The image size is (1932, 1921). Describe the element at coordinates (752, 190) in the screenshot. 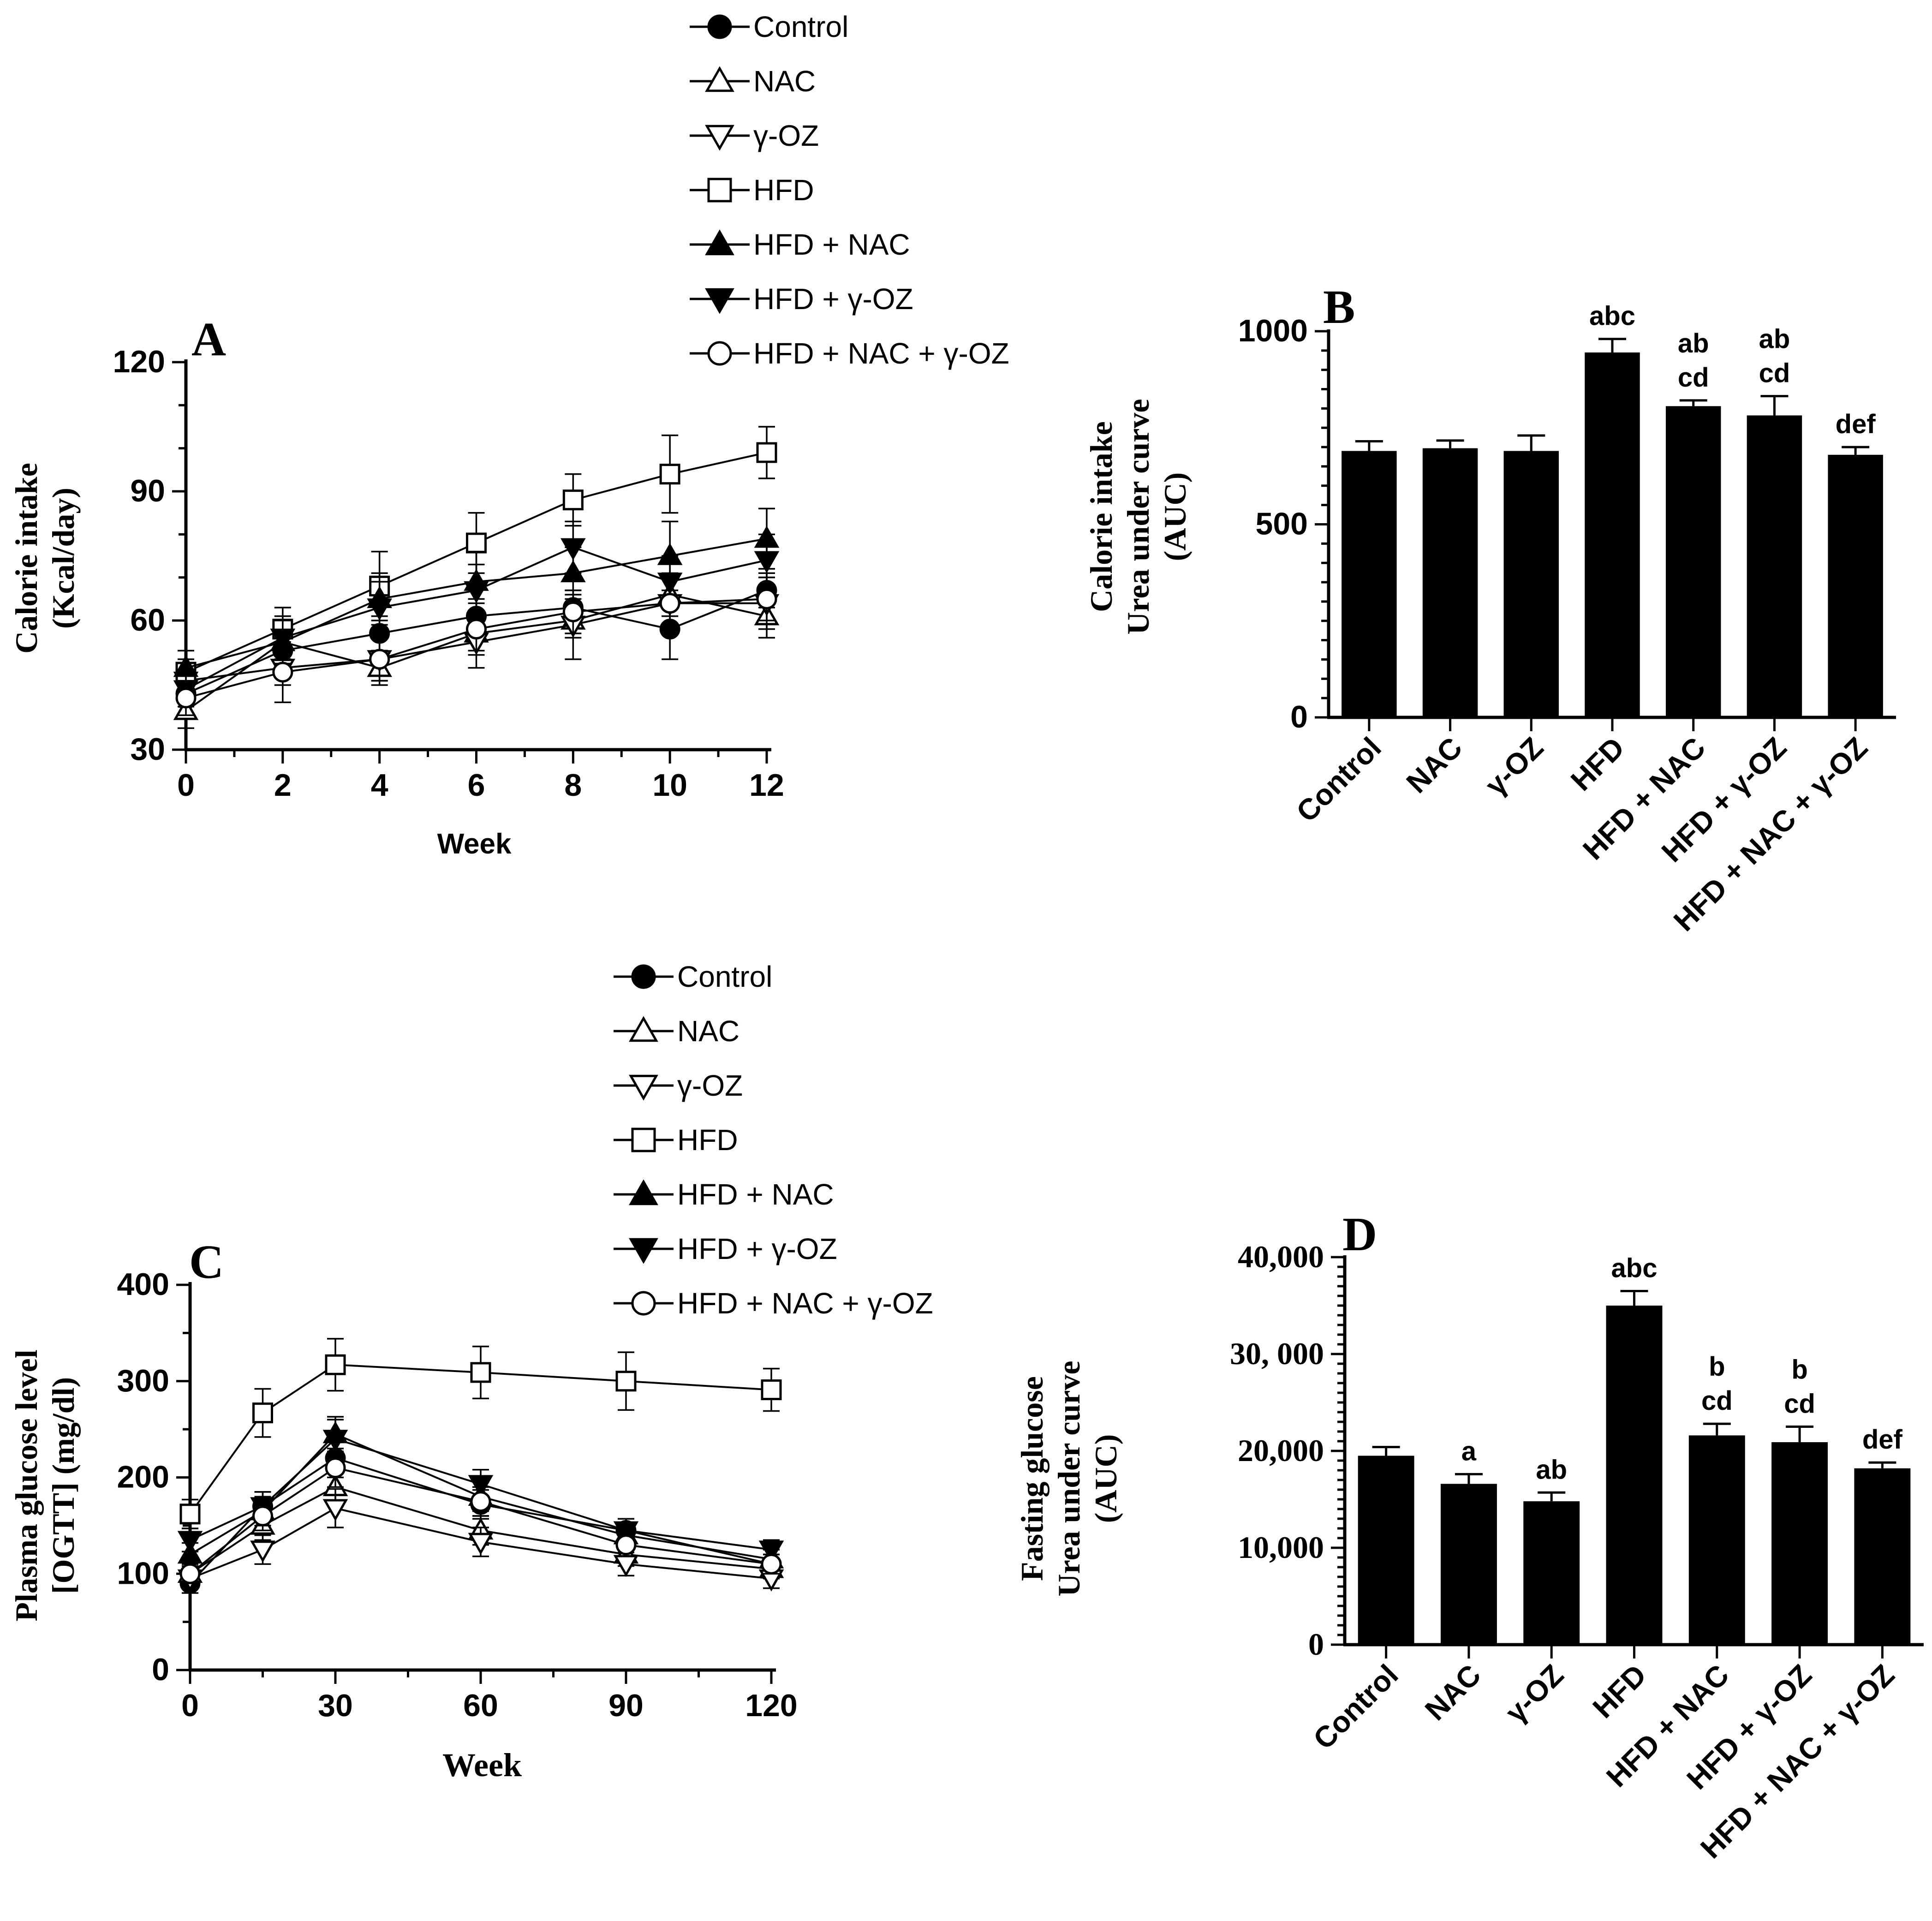

I see `legend-entry-a-hfd: HFD` at that location.